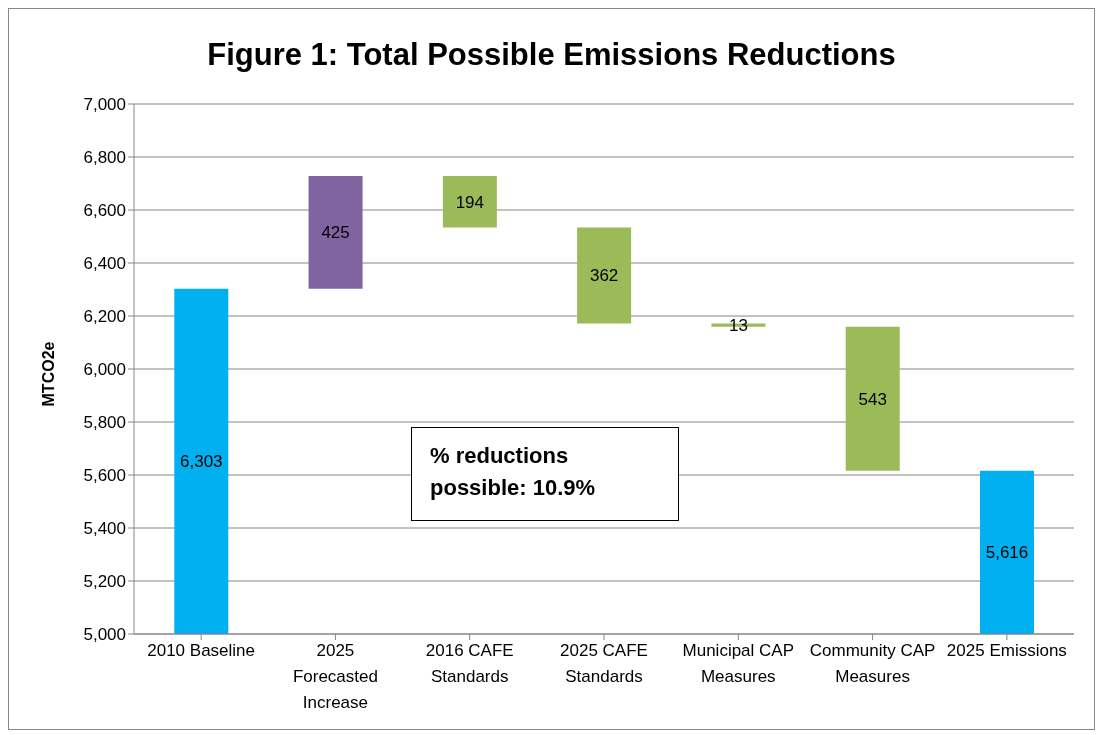 The image size is (1103, 735). What do you see at coordinates (1006, 650) in the screenshot?
I see `x-tick-label: 2025 Emissions` at bounding box center [1006, 650].